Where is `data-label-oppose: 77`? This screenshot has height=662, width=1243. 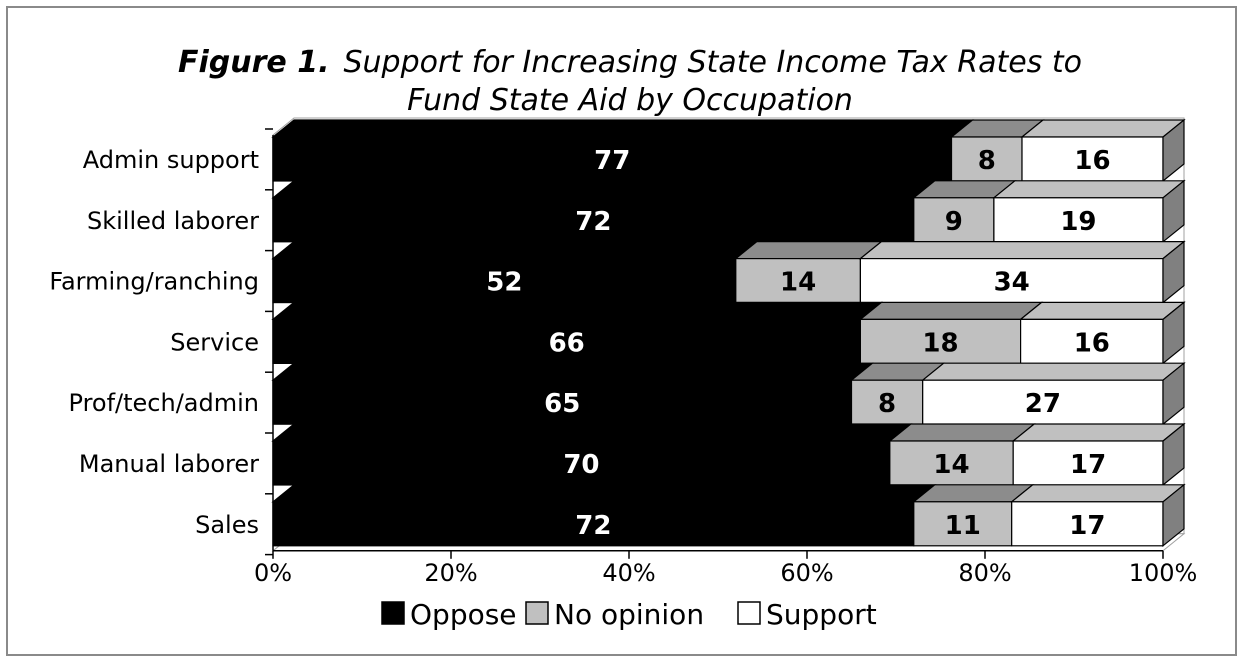
data-label-oppose: 77 is located at coordinates (612, 161).